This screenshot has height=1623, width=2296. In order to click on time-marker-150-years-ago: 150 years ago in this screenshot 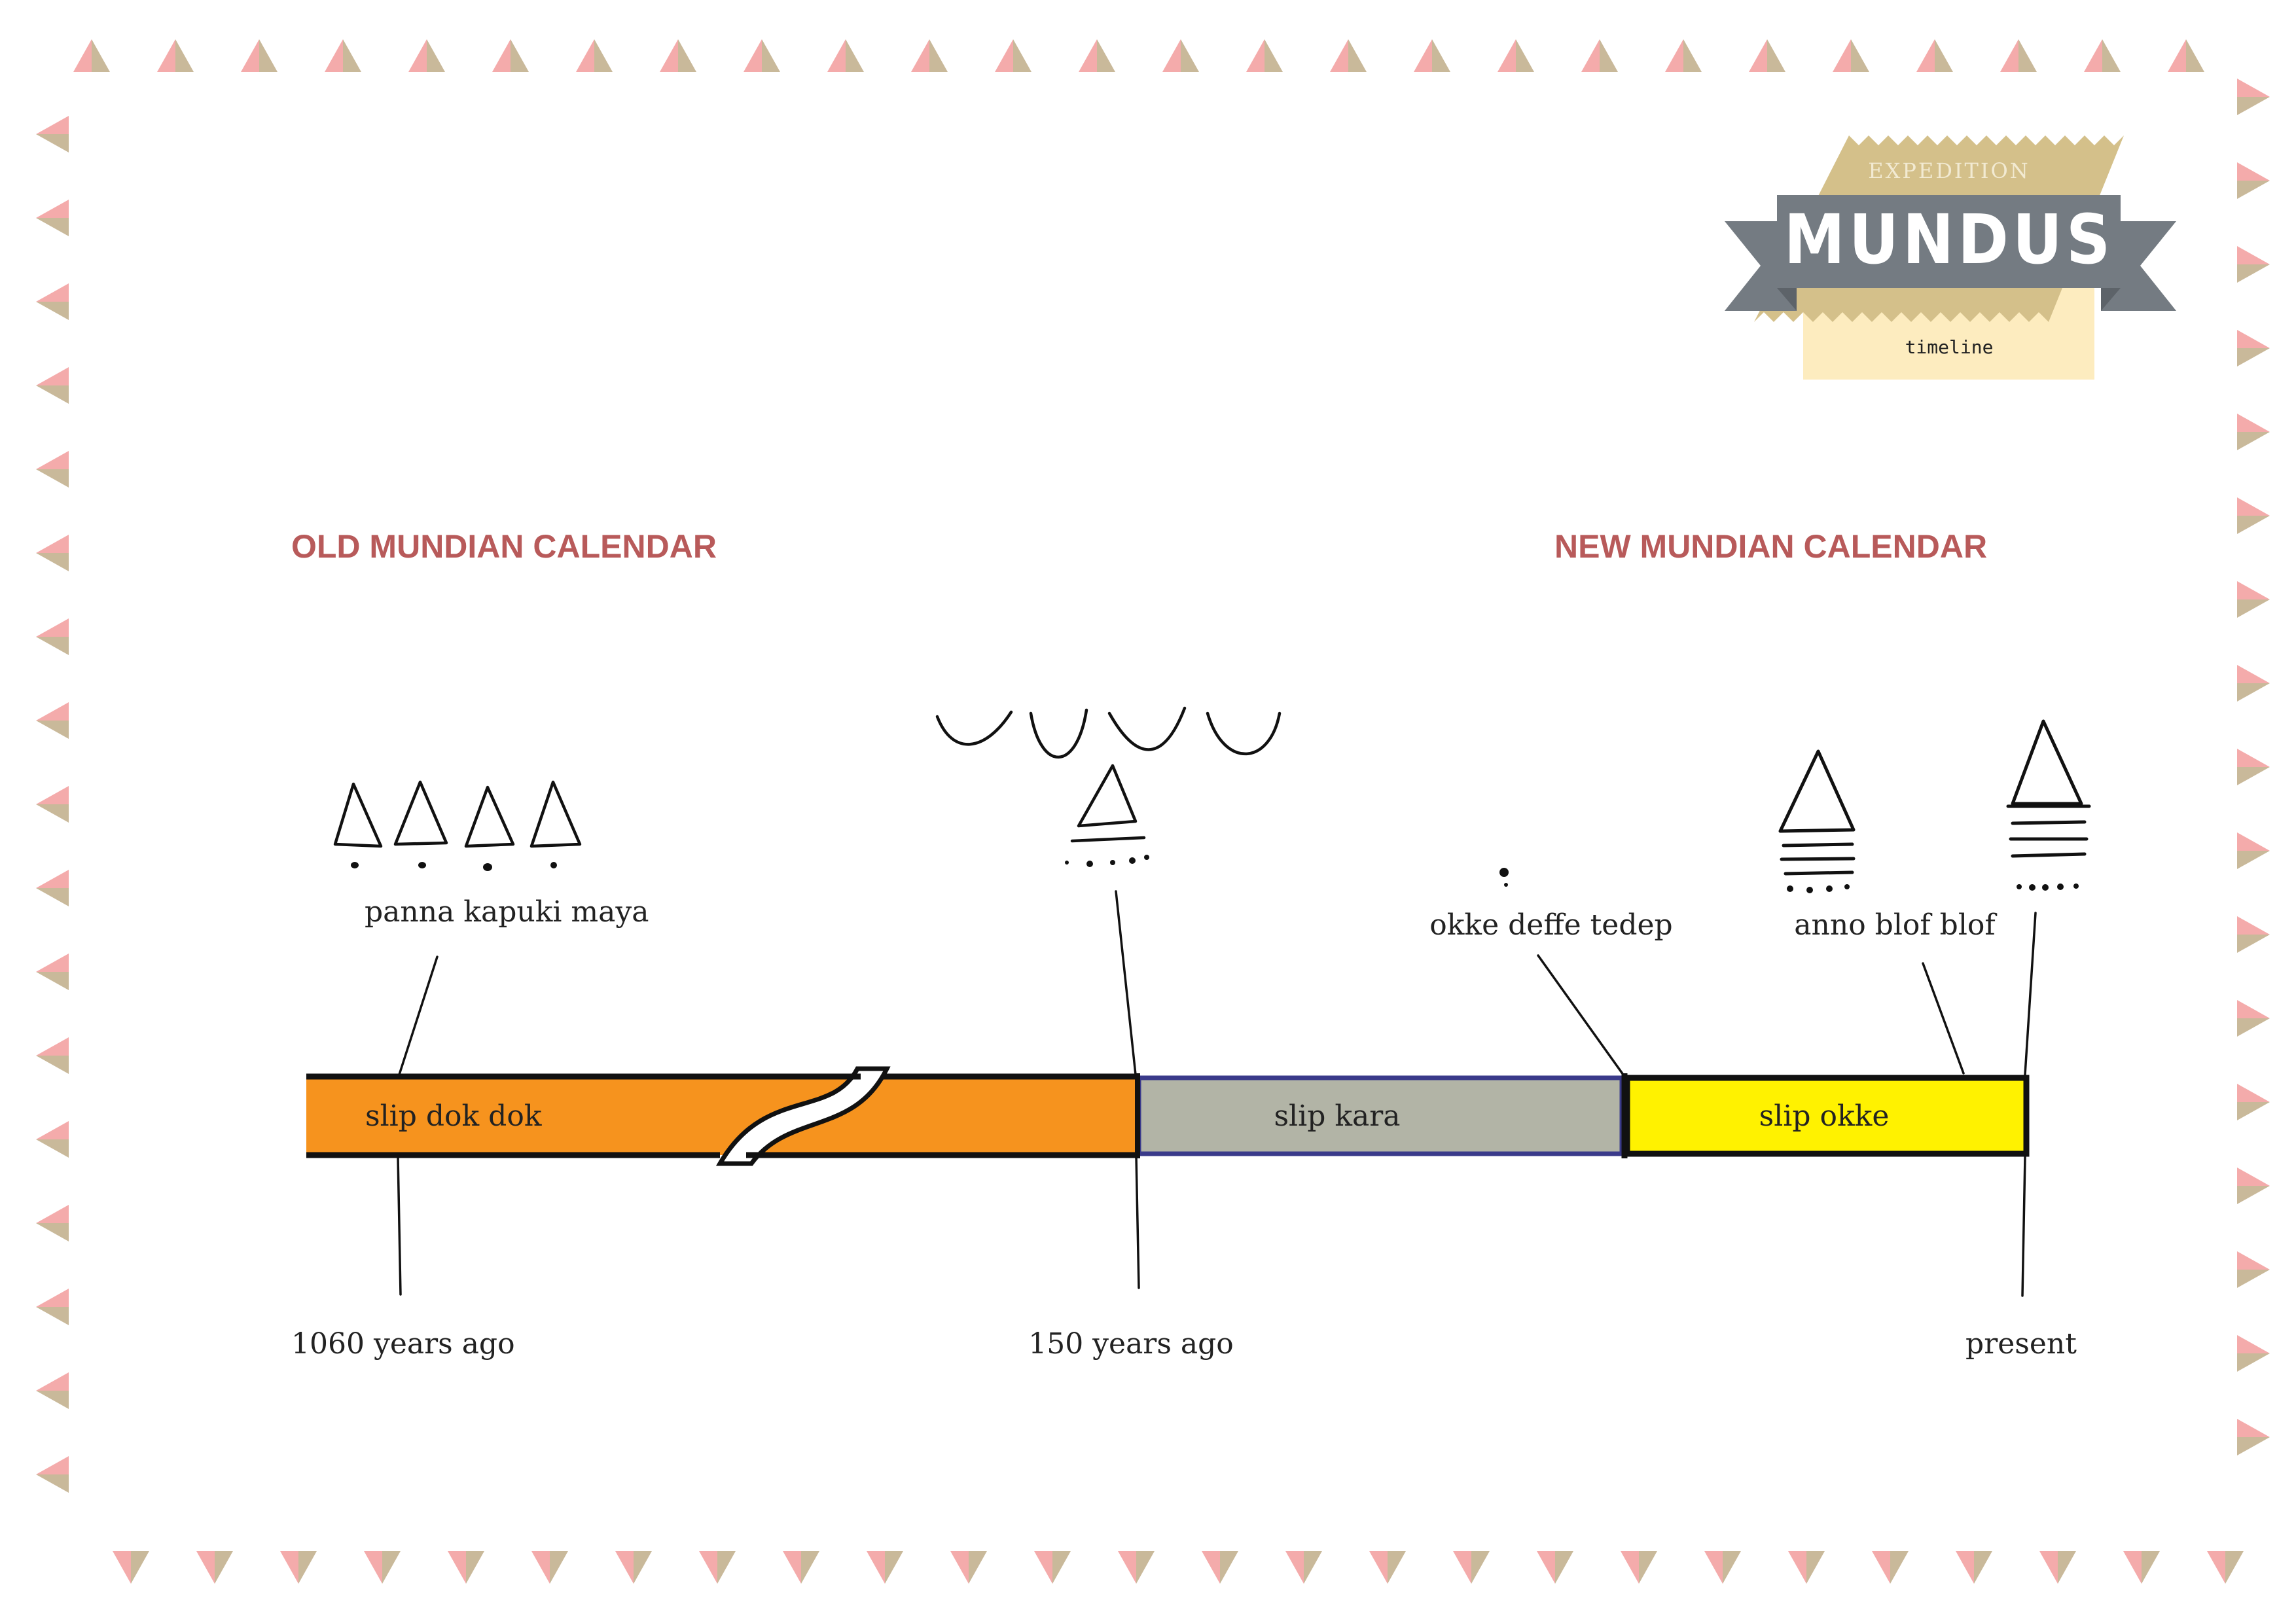, I will do `click(1131, 1344)`.